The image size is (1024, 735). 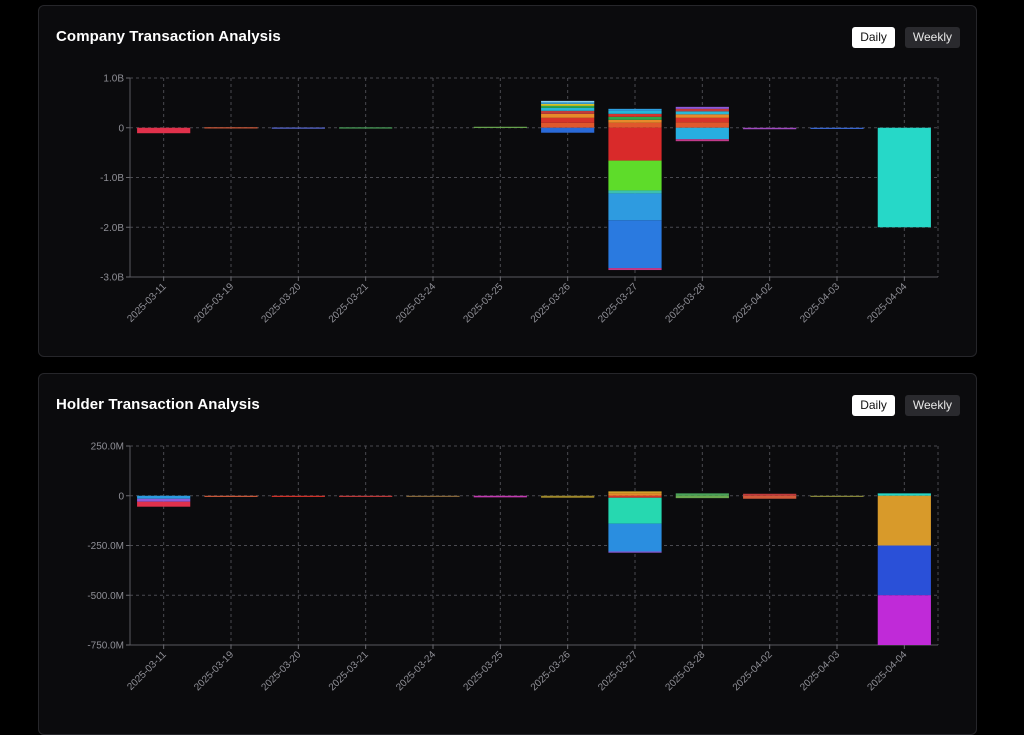 What do you see at coordinates (551, 303) in the screenshot?
I see `company-xtick-label: 2025-03-26` at bounding box center [551, 303].